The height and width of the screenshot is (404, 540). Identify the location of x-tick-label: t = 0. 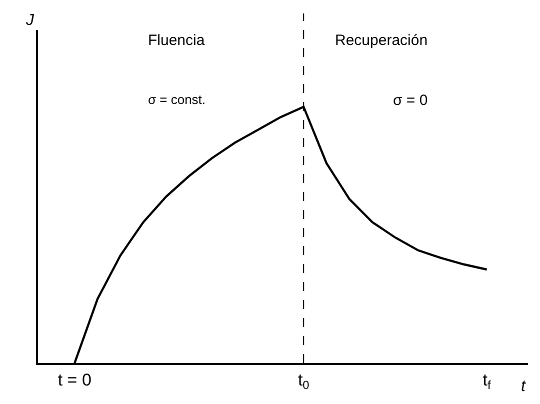
(75, 380).